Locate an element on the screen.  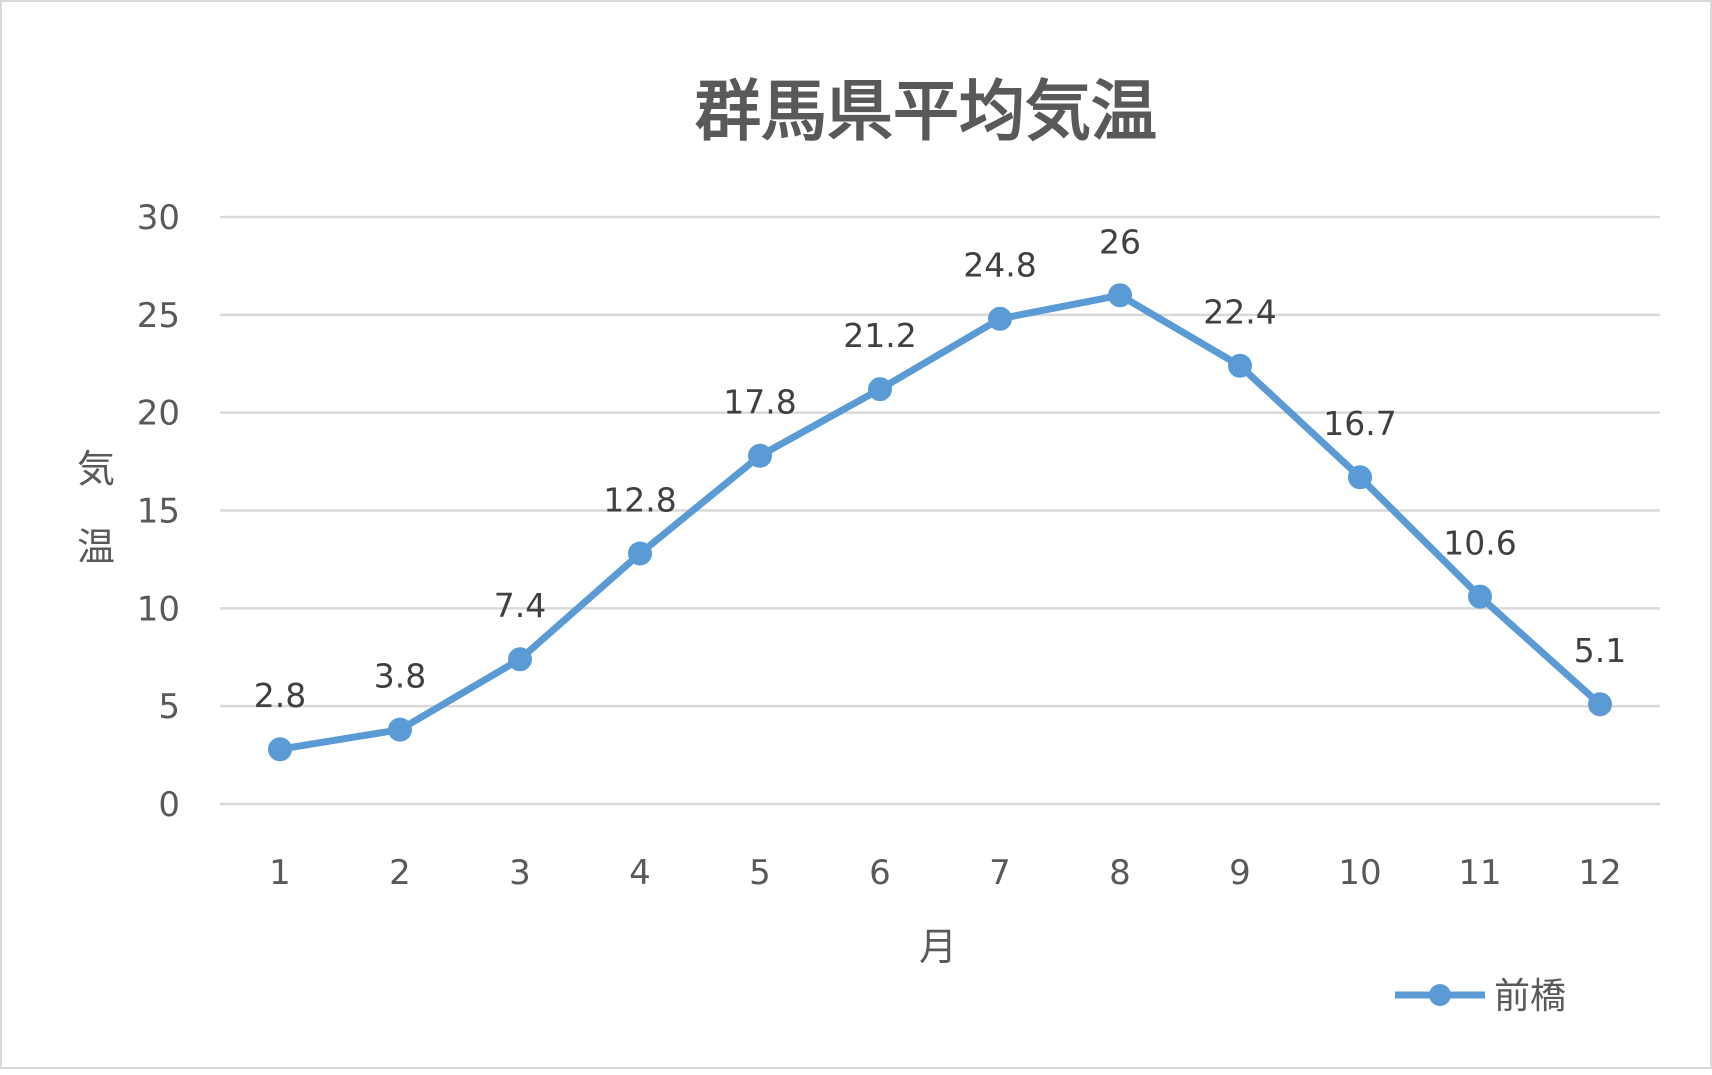
data-label: 22.4 is located at coordinates (1239, 312).